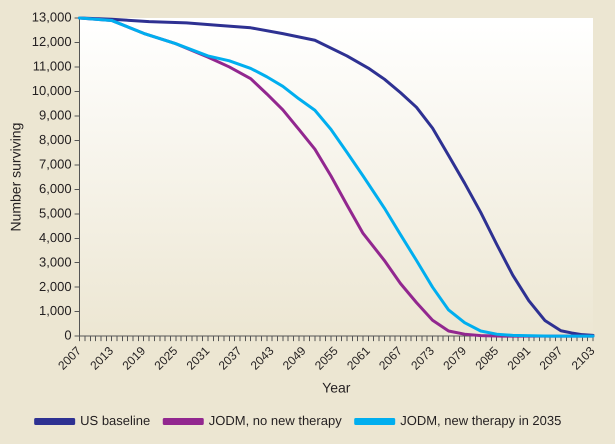 The height and width of the screenshot is (444, 615). What do you see at coordinates (68, 335) in the screenshot?
I see `y-tick-label: 0` at bounding box center [68, 335].